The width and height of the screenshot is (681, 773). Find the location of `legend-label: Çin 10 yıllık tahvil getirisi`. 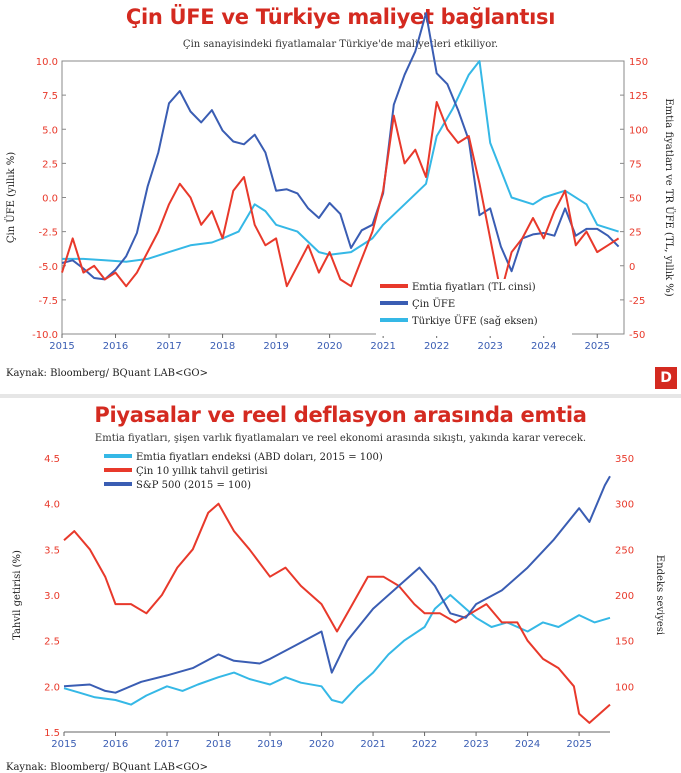

legend-label: Çin 10 yıllık tahvil getirisi is located at coordinates (202, 471).